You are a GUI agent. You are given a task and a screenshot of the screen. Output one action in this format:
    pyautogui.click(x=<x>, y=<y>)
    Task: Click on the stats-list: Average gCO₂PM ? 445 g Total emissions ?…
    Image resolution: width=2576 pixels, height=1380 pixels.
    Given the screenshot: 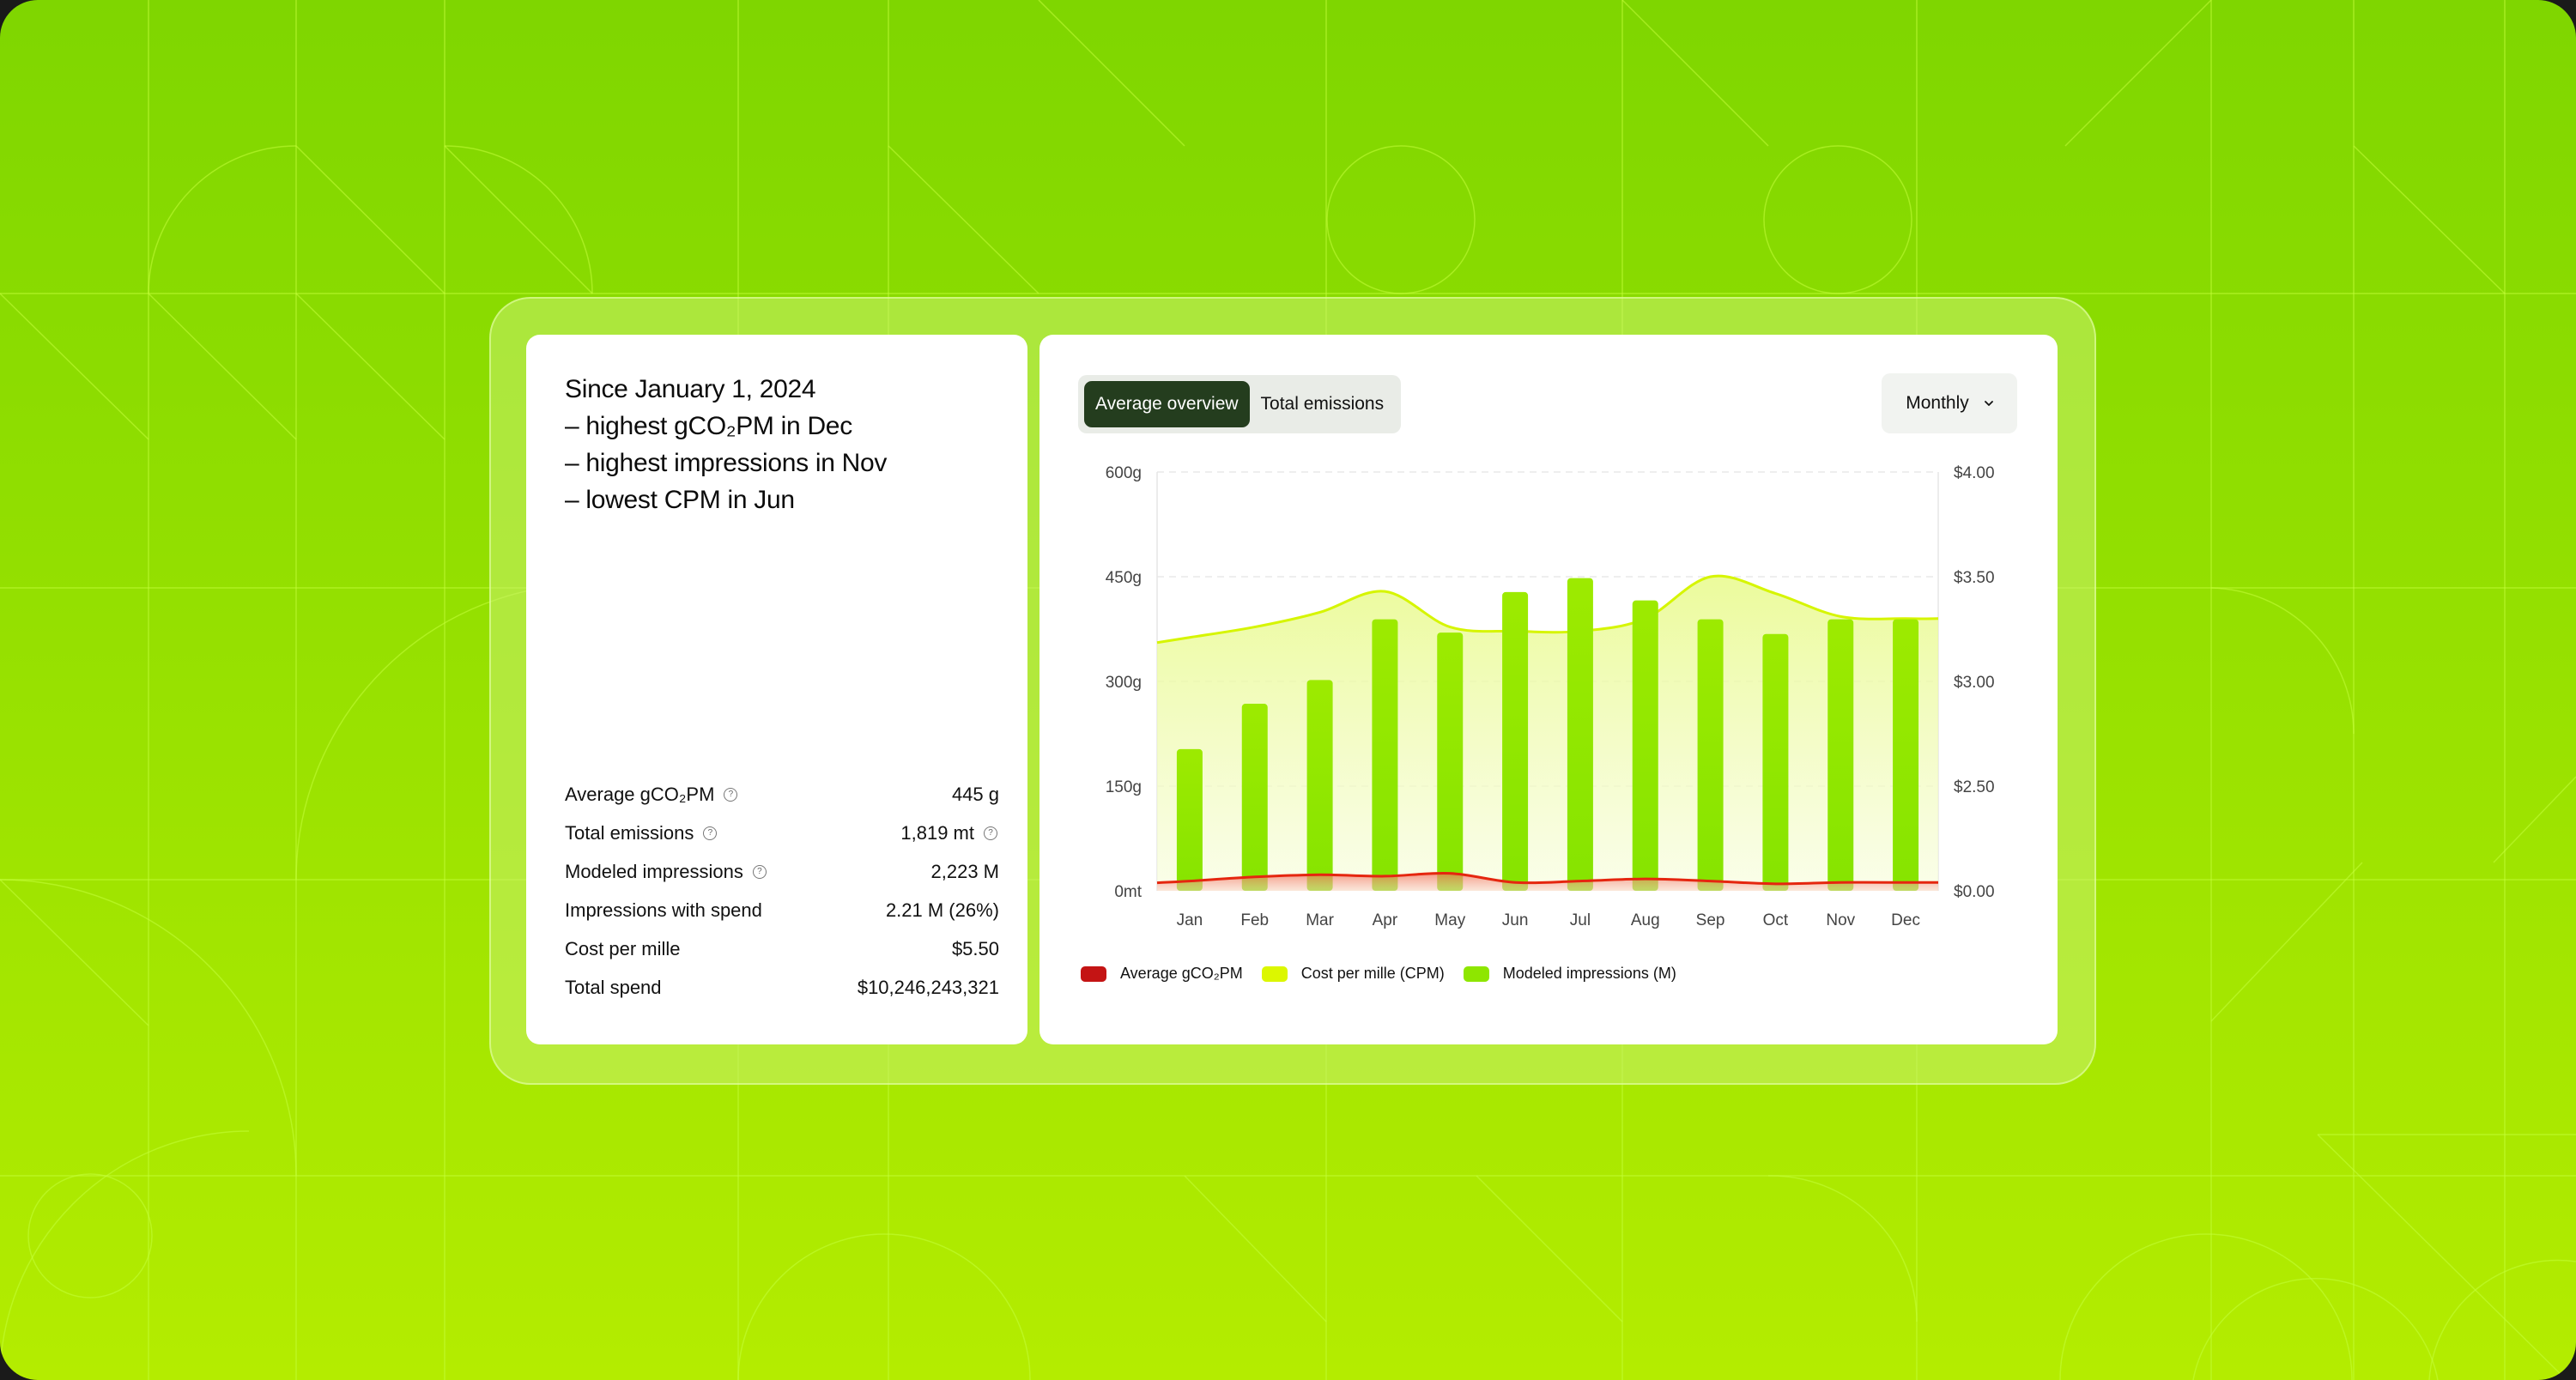 What is the action you would take?
    pyautogui.click(x=782, y=891)
    